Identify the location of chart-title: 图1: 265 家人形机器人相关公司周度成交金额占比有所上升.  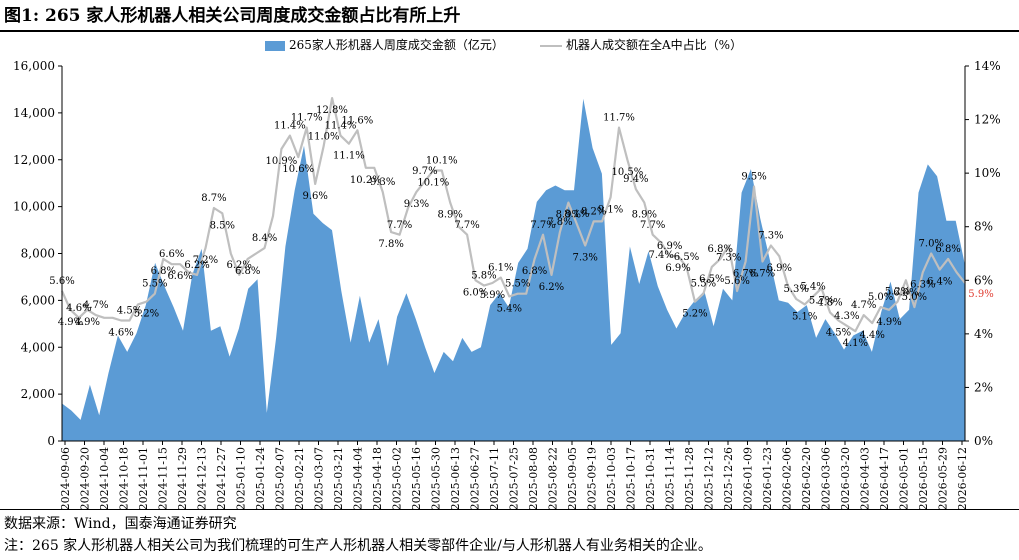
(232, 16).